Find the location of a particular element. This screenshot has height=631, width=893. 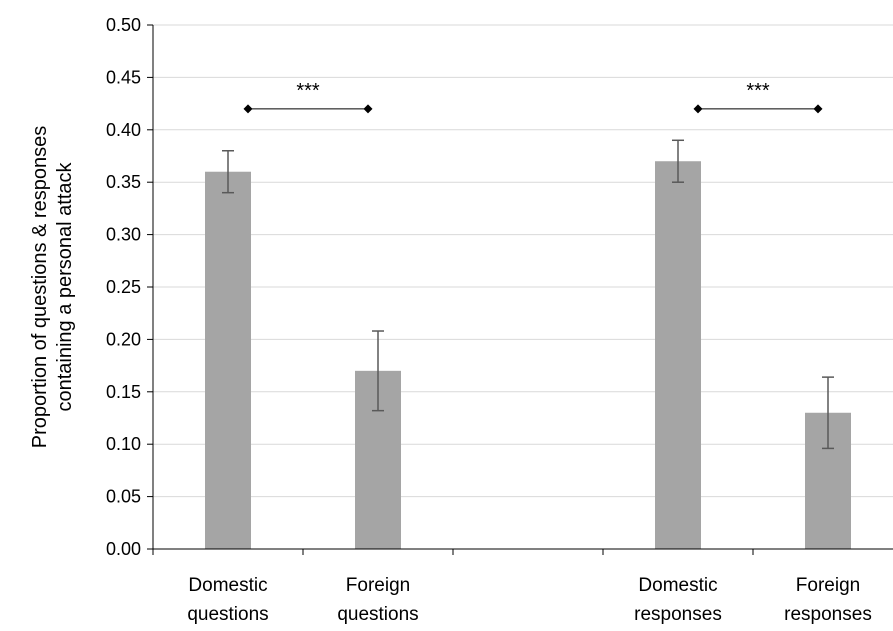

y-tick-label: 0.35 is located at coordinates (123, 182).